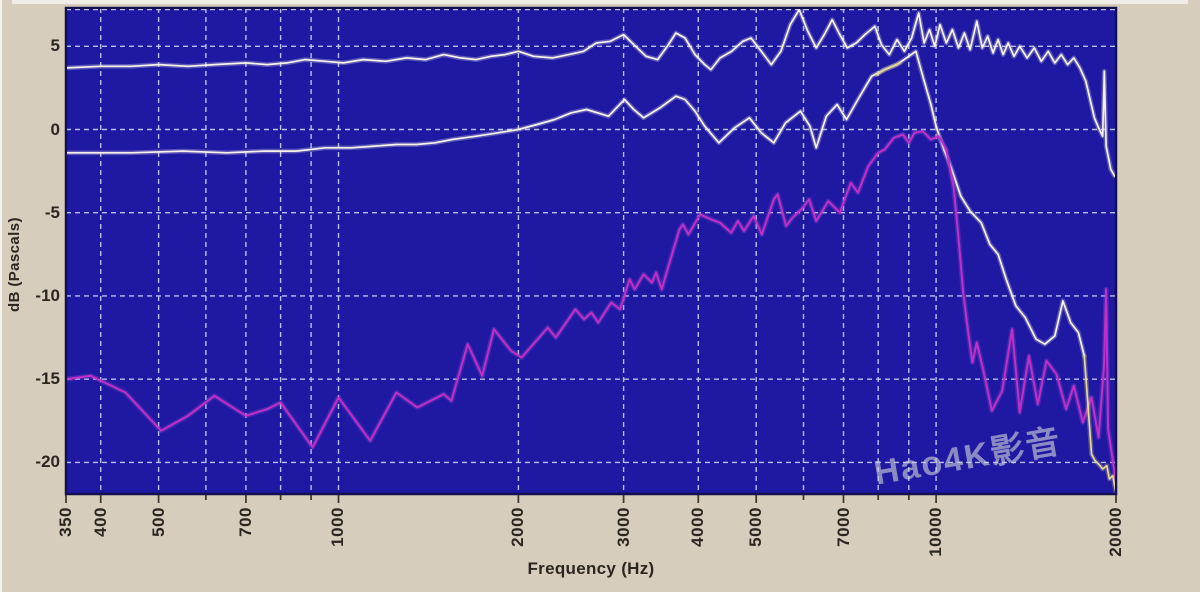 Image resolution: width=1200 pixels, height=592 pixels. I want to click on y-tick-label: -5, so click(52, 212).